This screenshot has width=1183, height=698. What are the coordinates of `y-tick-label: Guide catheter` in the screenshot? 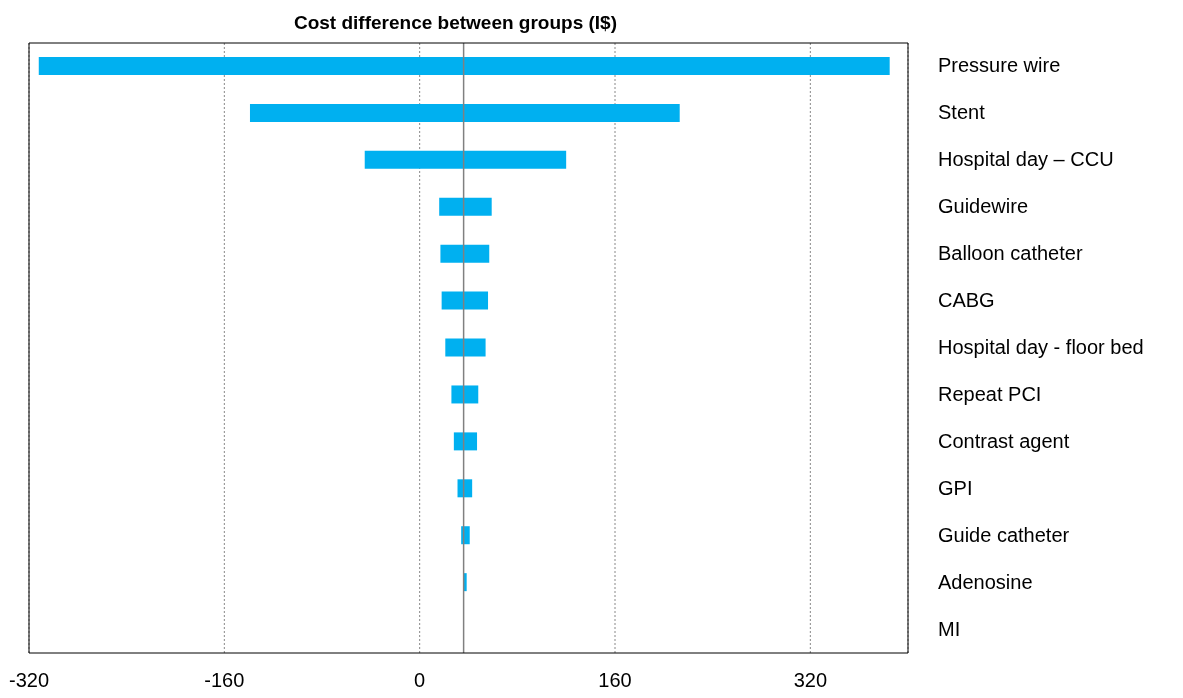 It's located at (1004, 534).